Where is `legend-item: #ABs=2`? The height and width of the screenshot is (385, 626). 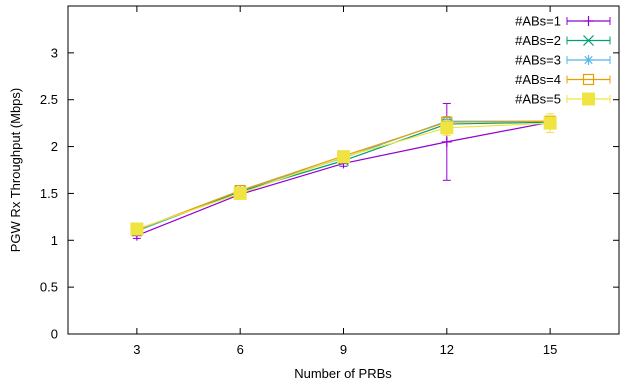
legend-item: #ABs=2 is located at coordinates (563, 40).